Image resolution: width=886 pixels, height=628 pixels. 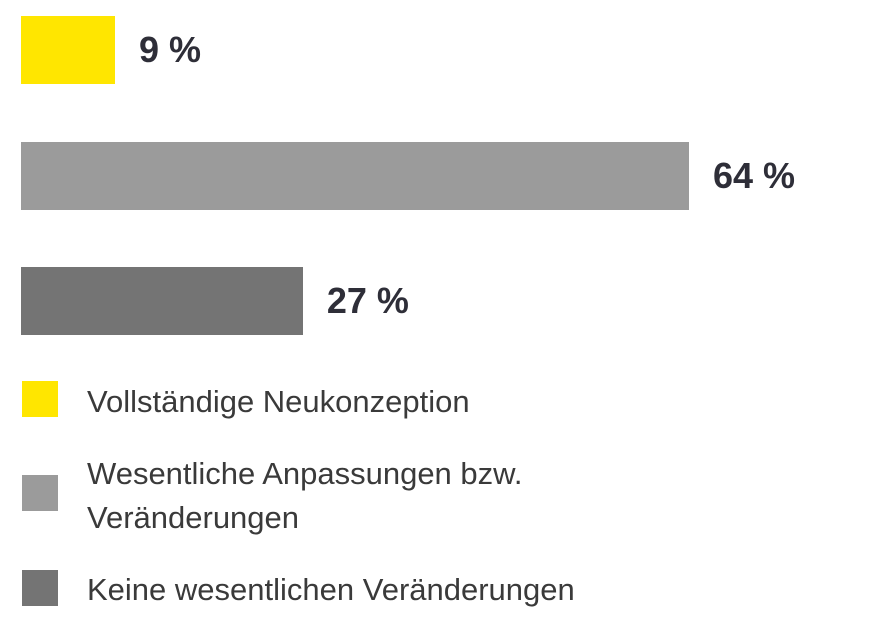 I want to click on legend-label: Vollständige Neukonzeption, so click(x=278, y=401).